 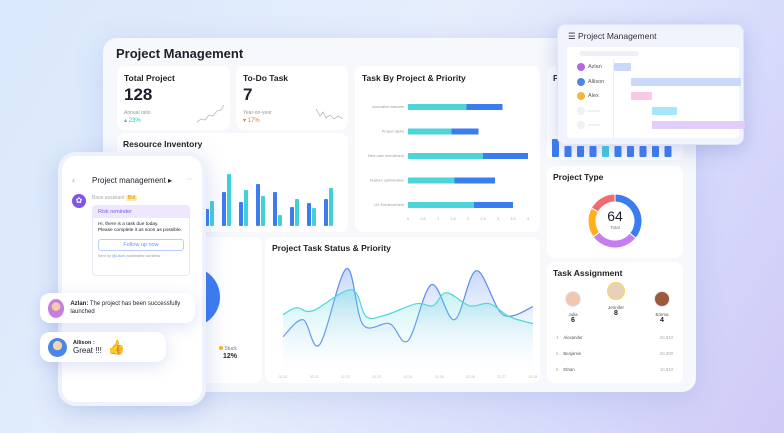 What do you see at coordinates (292, 98) in the screenshot?
I see `todo-task-card: To-Do Task 7 Year-on-year ▾ 17%` at bounding box center [292, 98].